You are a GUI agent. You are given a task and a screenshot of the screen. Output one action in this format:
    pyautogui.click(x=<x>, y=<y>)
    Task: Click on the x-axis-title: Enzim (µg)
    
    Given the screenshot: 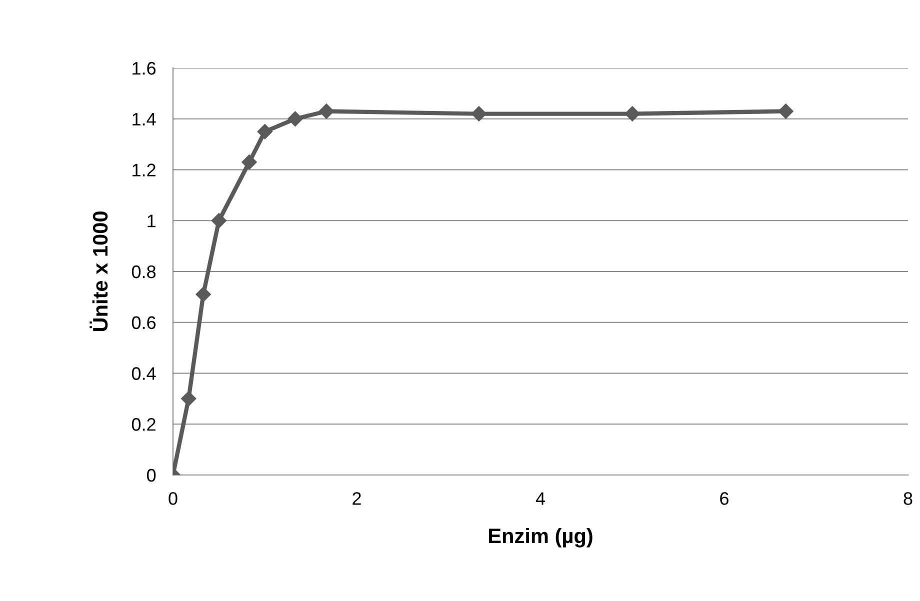 What is the action you would take?
    pyautogui.click(x=540, y=538)
    